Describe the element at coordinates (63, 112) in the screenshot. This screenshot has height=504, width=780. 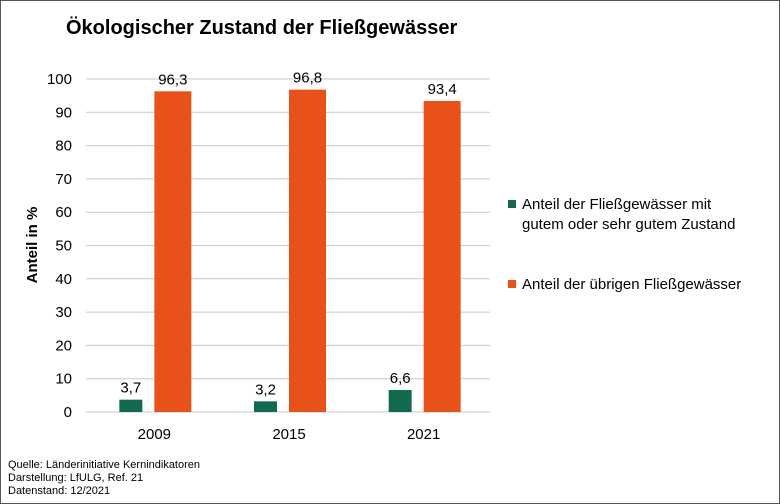
I see `y-tick-label: 90` at that location.